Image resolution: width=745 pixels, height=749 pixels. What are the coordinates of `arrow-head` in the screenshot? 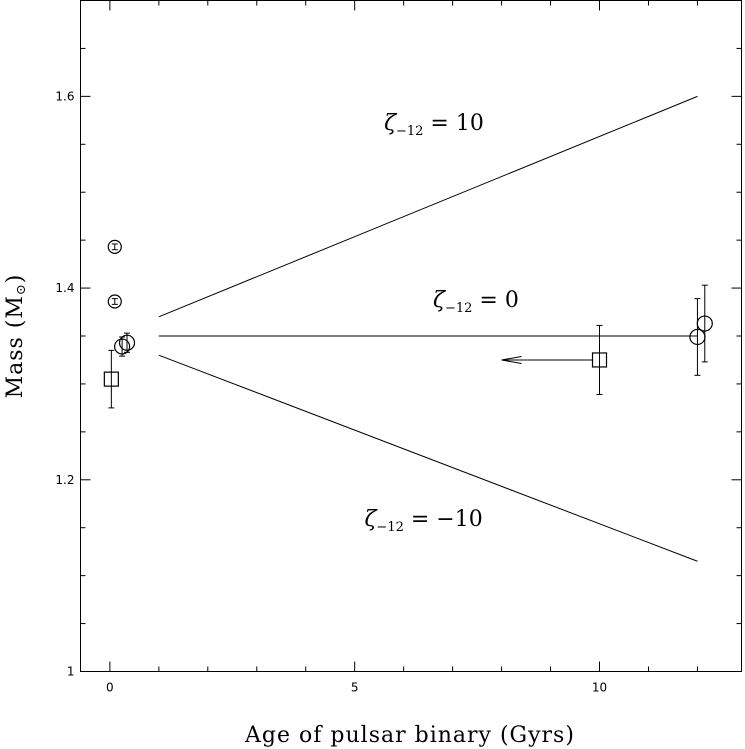 It's located at (511, 359).